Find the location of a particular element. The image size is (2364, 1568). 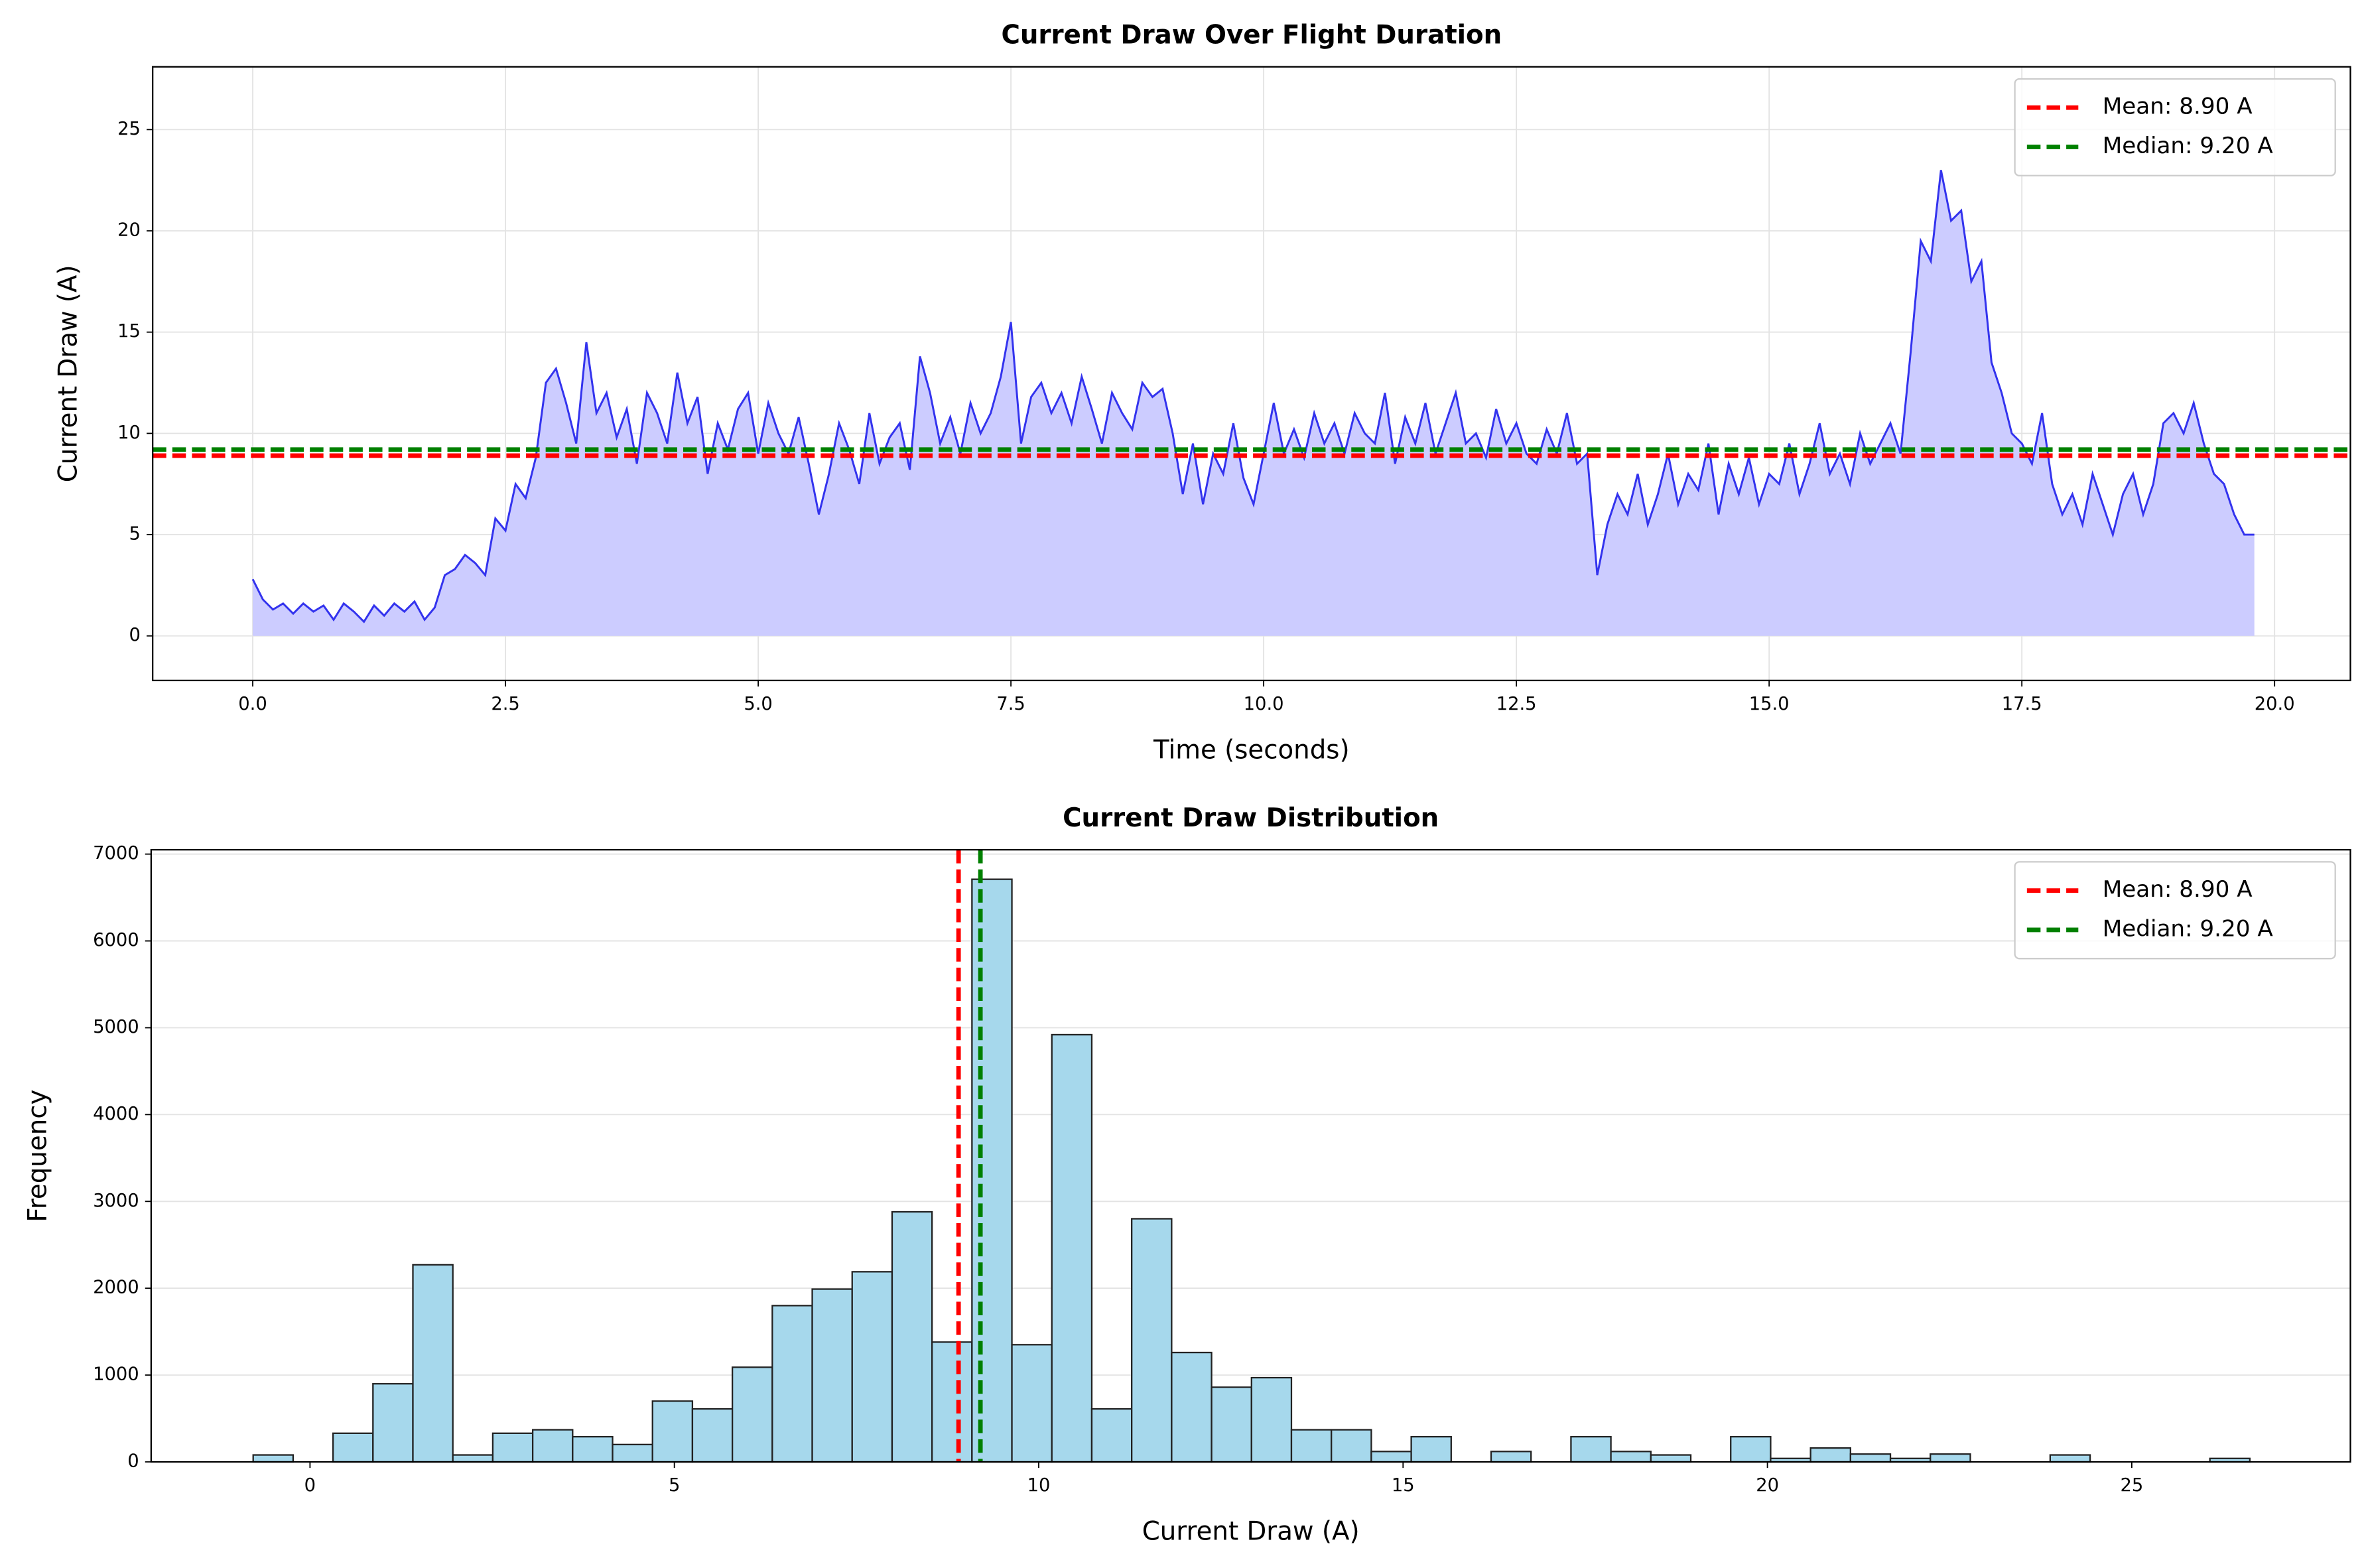

x-tick-label: 20.0 is located at coordinates (2275, 704).